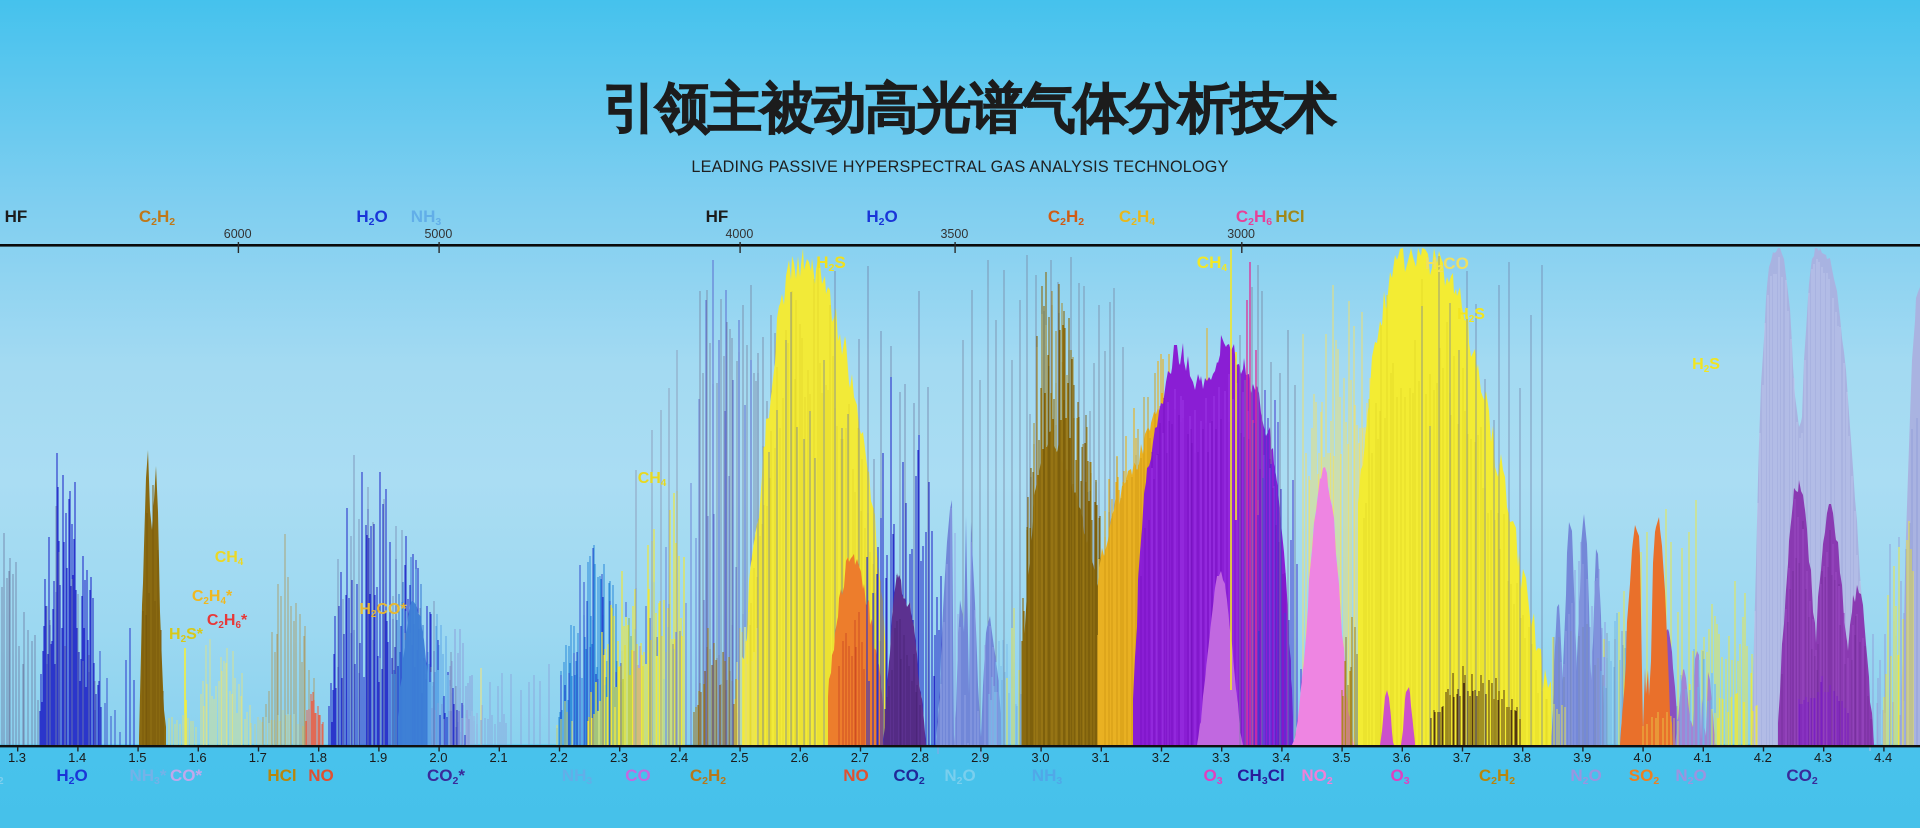 This screenshot has height=828, width=1920. Describe the element at coordinates (1703, 757) in the screenshot. I see `svg-text: 4.1` at that location.